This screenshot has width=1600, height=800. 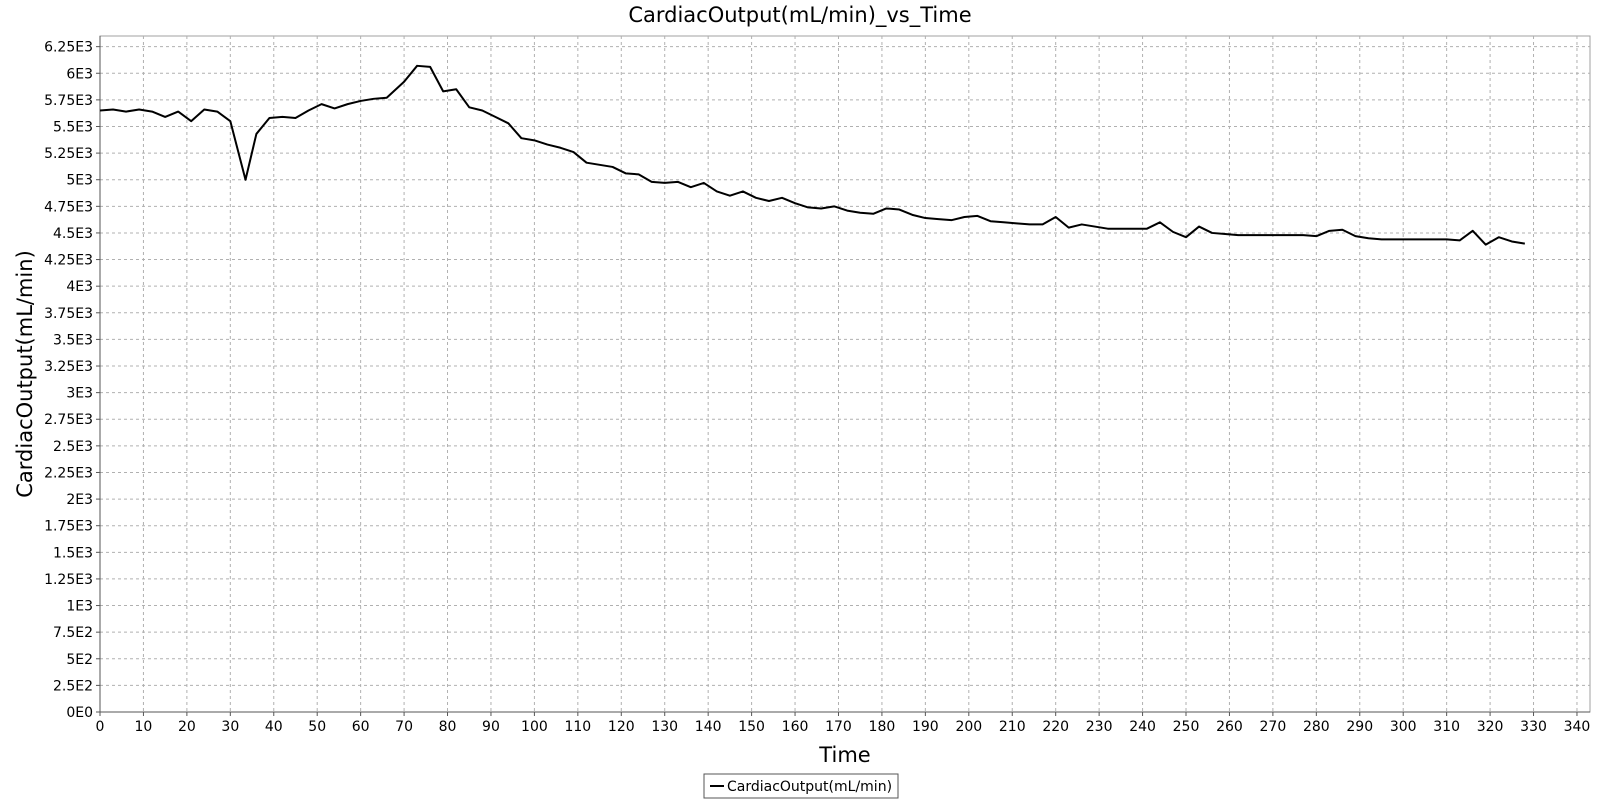 I want to click on x-tick-label: 70, so click(x=404, y=727).